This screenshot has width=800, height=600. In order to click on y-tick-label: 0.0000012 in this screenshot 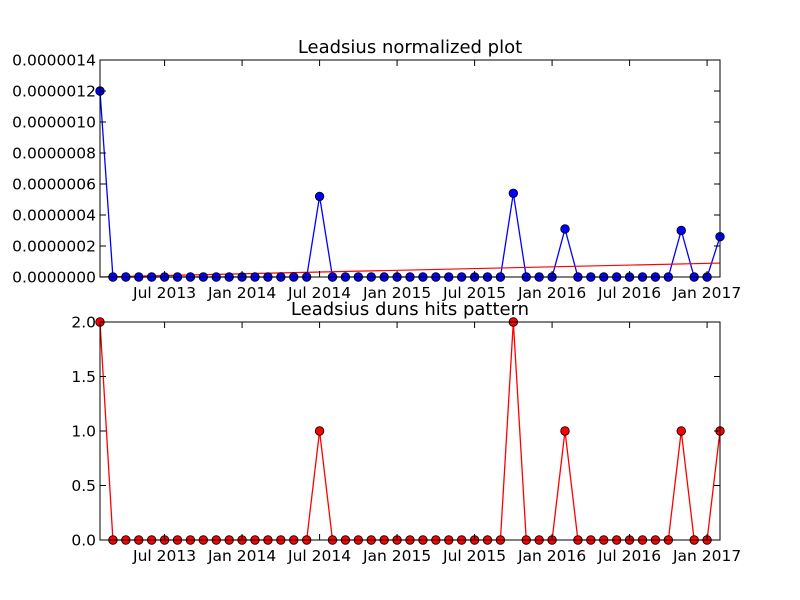, I will do `click(54, 92)`.